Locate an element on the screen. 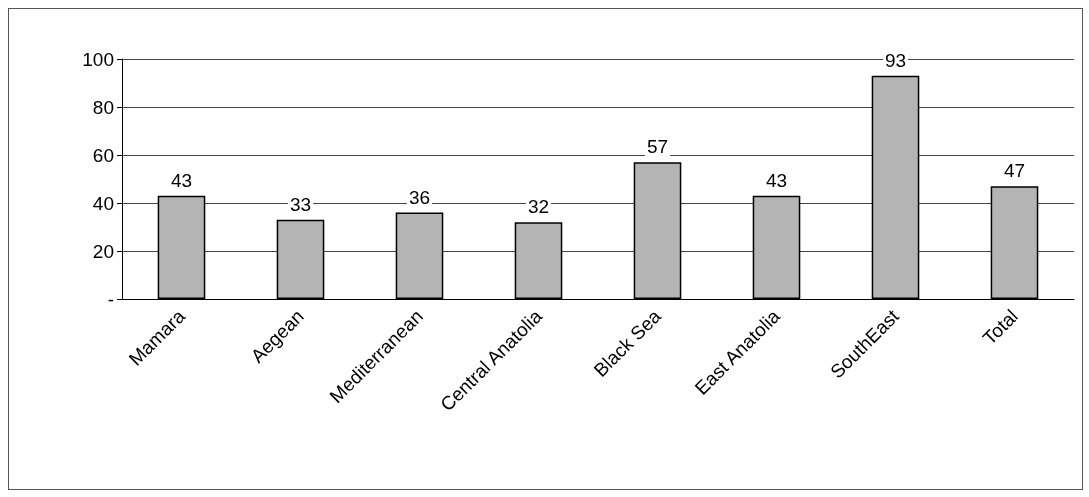  y-tick-label: - is located at coordinates (110, 299).